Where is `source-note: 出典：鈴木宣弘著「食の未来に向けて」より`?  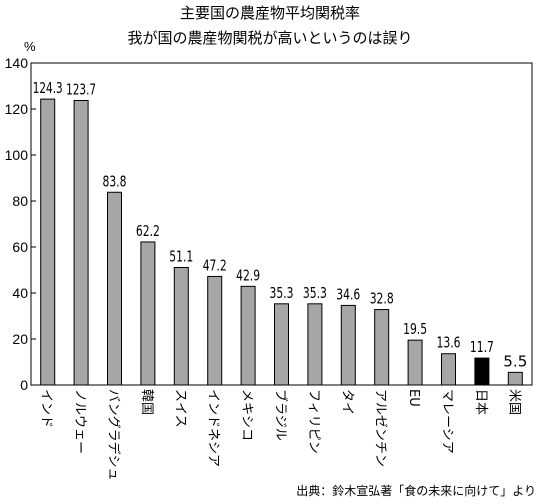 source-note: 出典：鈴木宣弘著「食の未来に向けて」より is located at coordinates (416, 490).